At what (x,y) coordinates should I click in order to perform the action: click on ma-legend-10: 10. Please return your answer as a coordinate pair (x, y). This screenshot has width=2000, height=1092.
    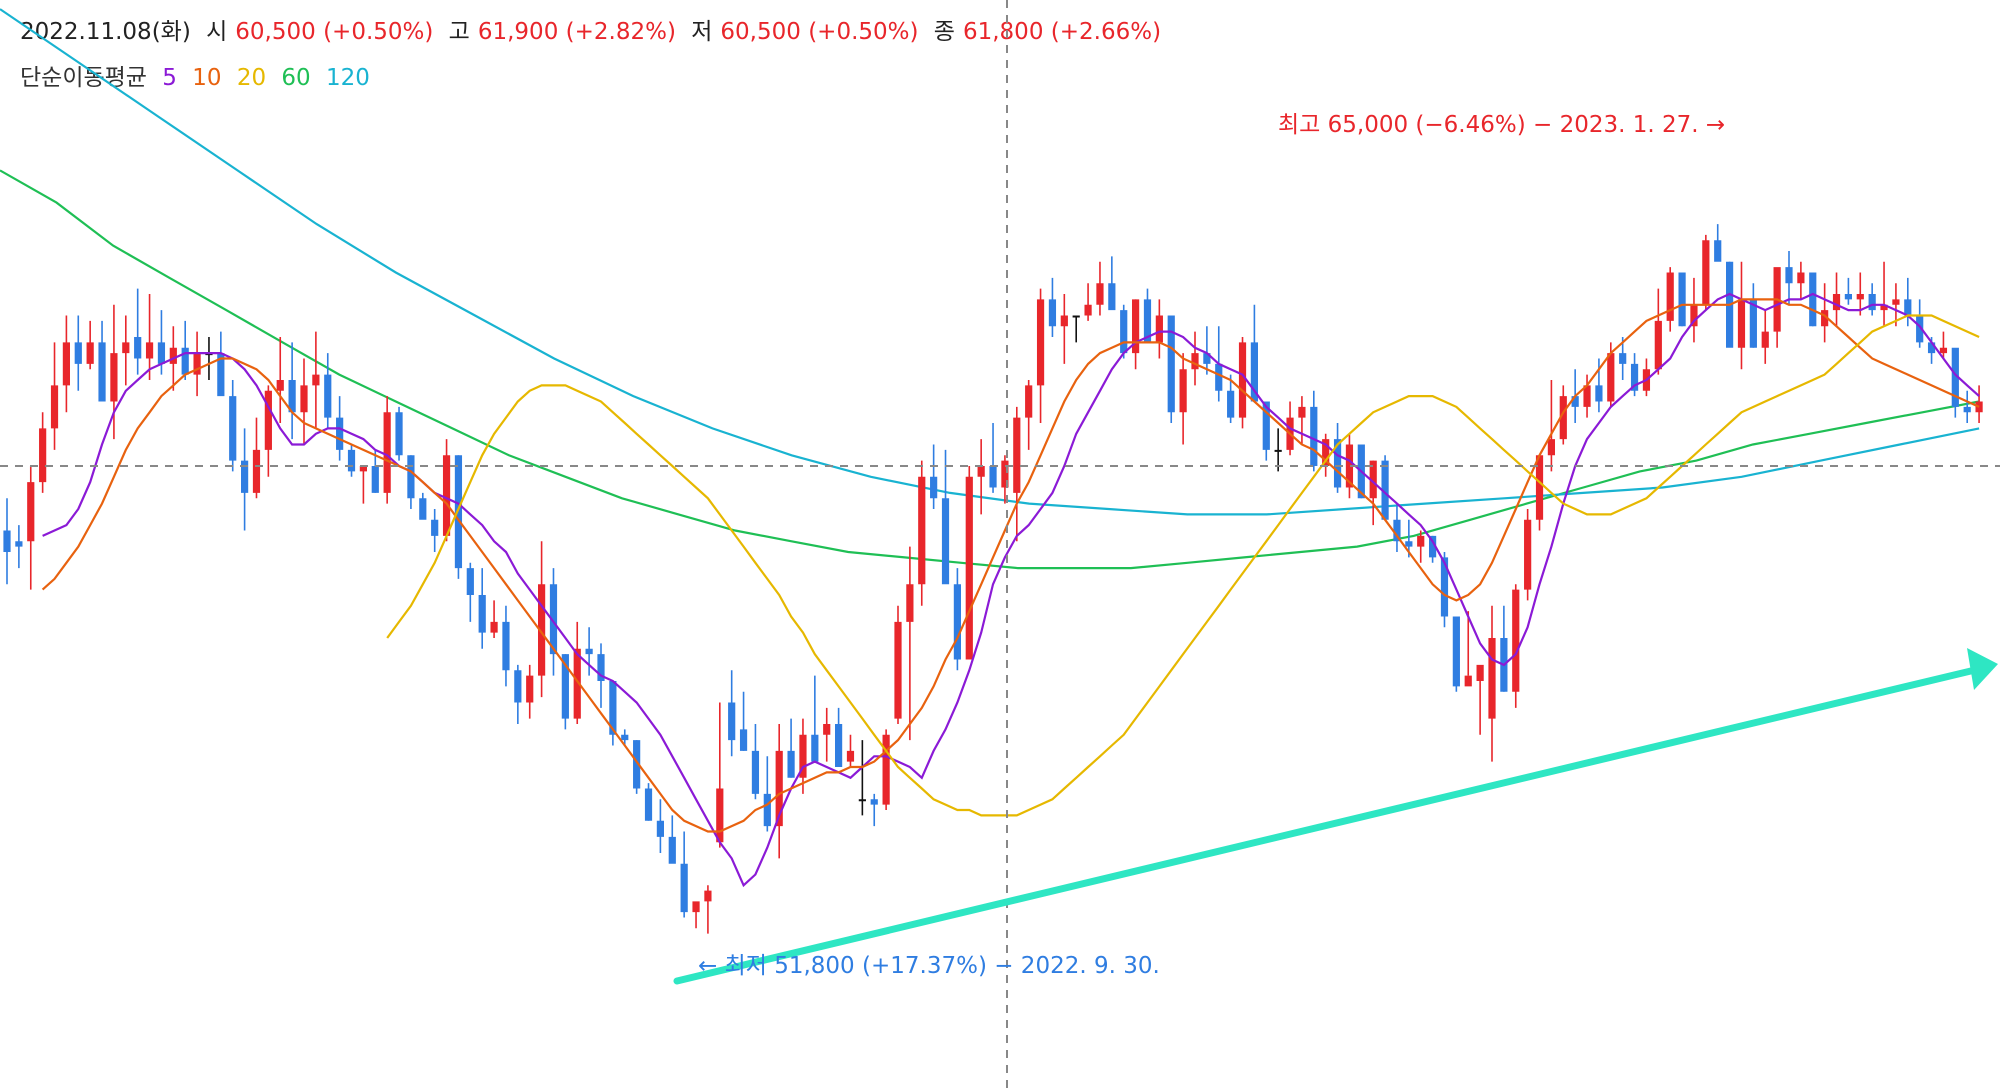
    Looking at the image, I should click on (207, 78).